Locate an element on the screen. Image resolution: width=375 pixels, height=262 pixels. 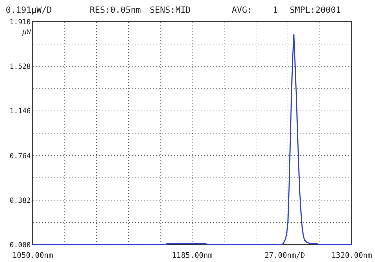
text: 0.191µW/D is located at coordinates (29, 11).